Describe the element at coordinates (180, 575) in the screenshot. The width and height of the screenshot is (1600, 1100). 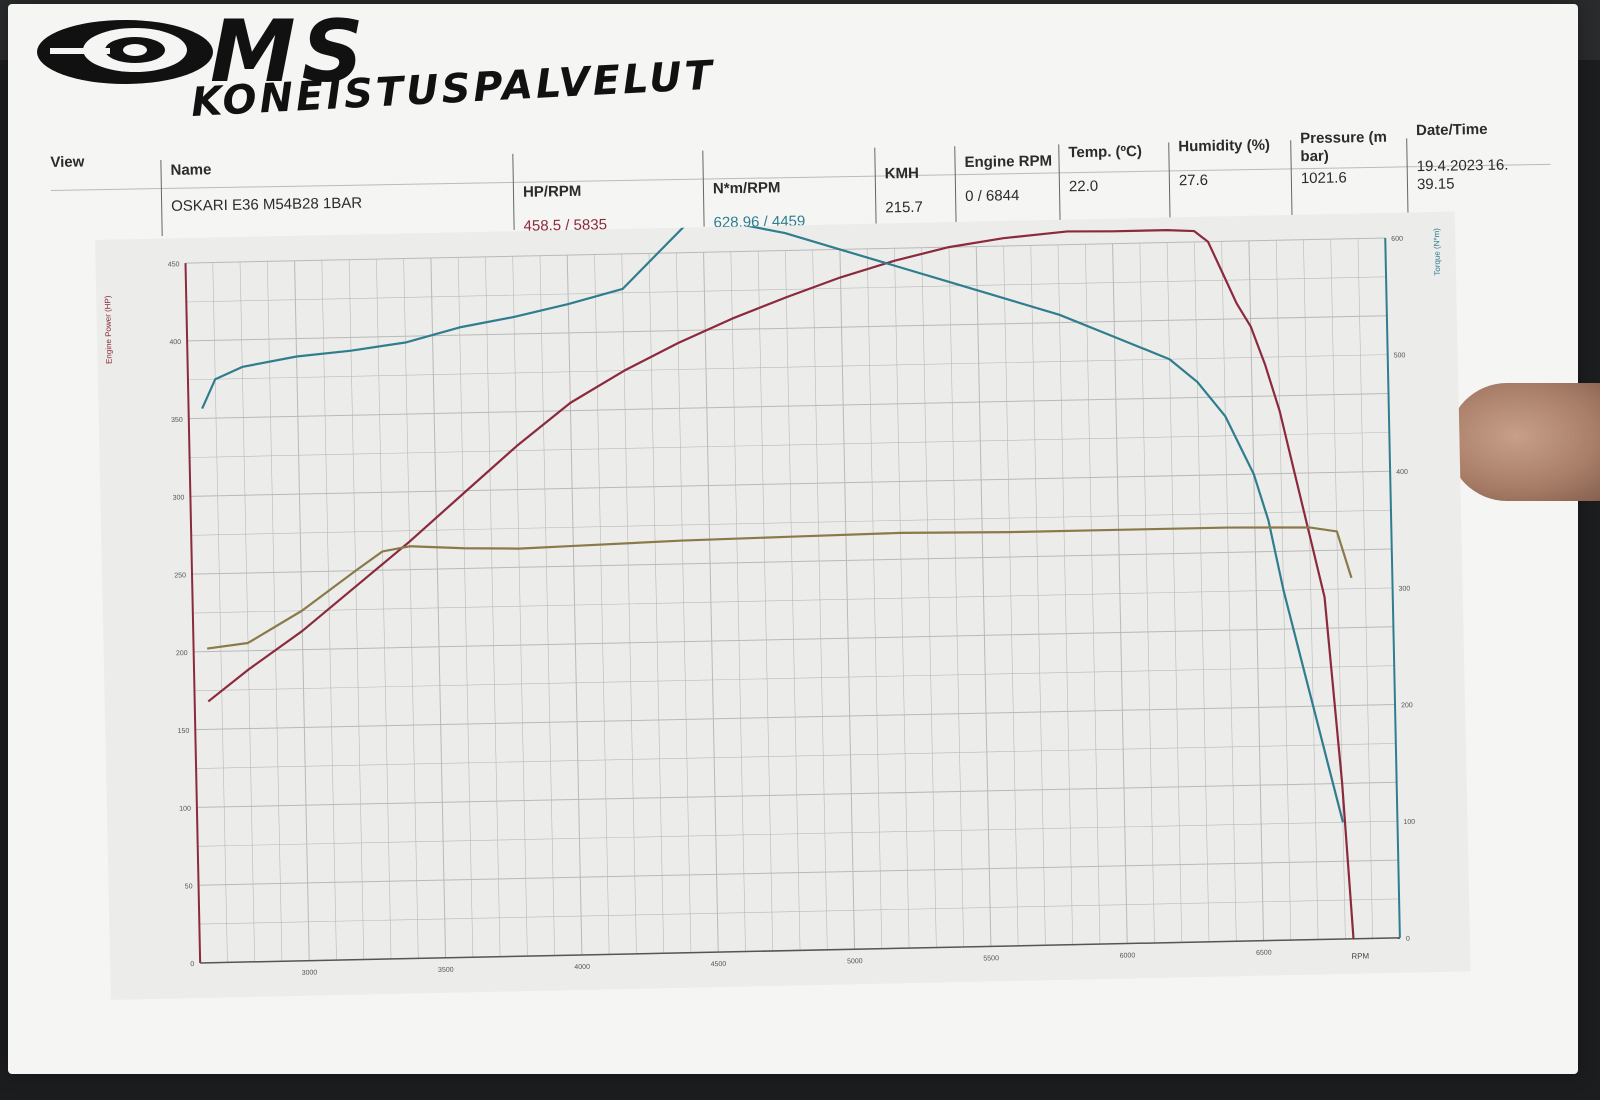
I see `y-tick-label-left: 250` at that location.